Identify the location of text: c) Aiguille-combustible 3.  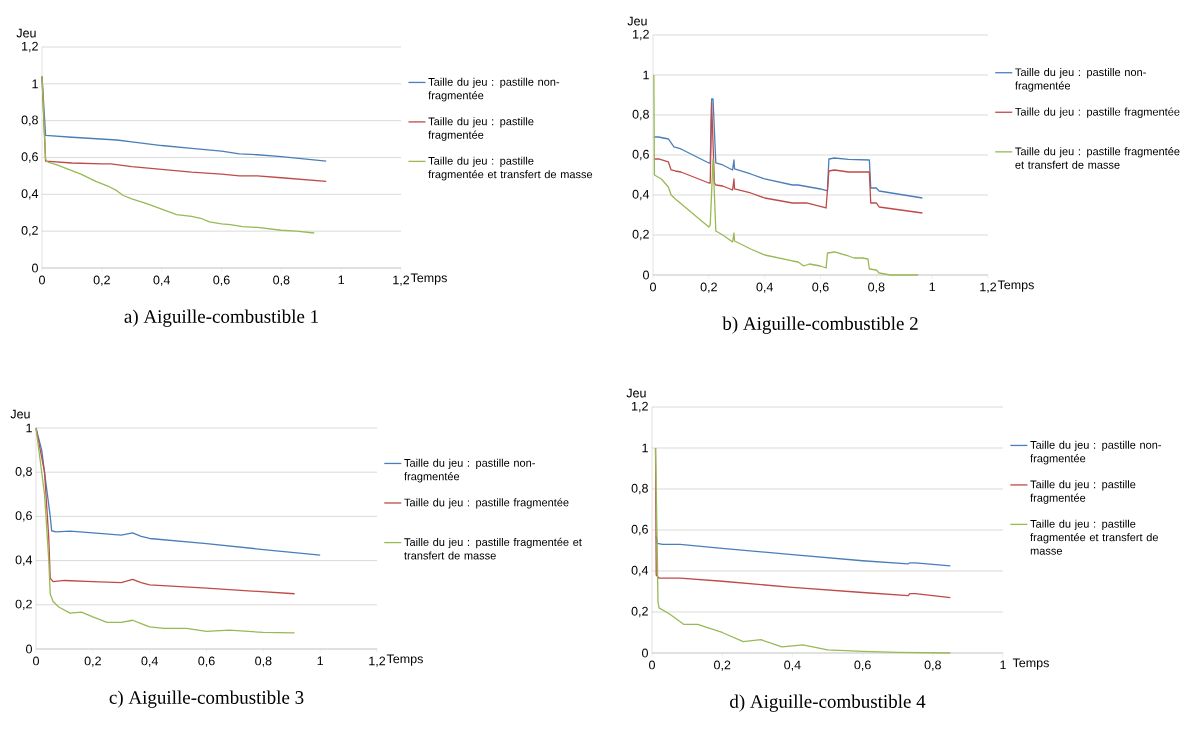
(206, 699).